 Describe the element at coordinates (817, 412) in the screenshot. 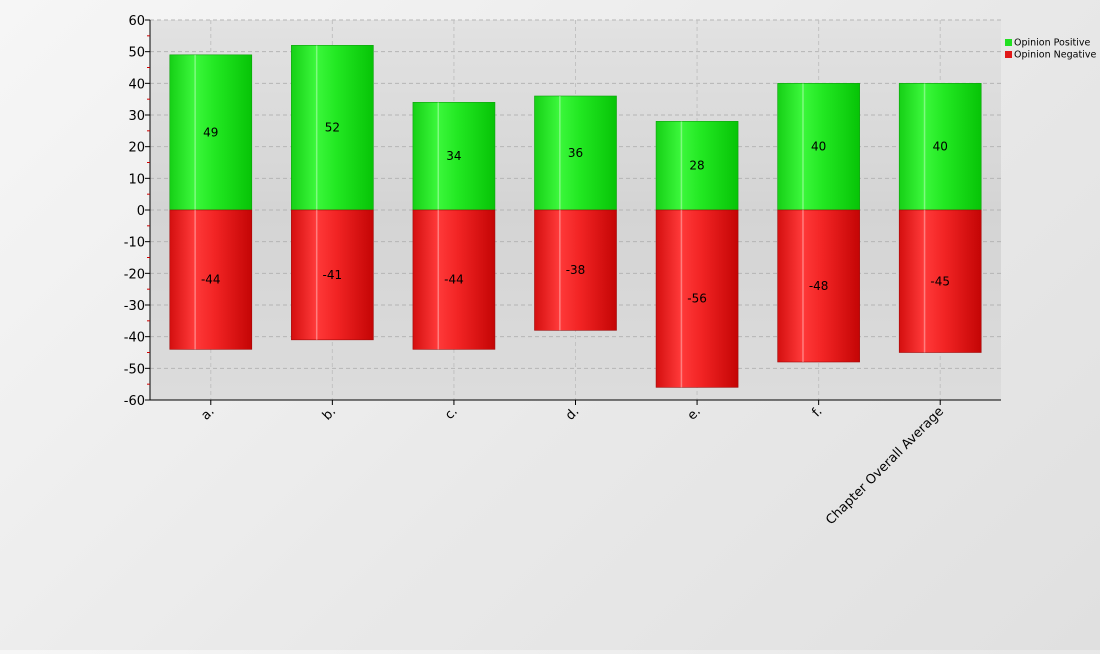

I see `x-category-label: f.` at that location.